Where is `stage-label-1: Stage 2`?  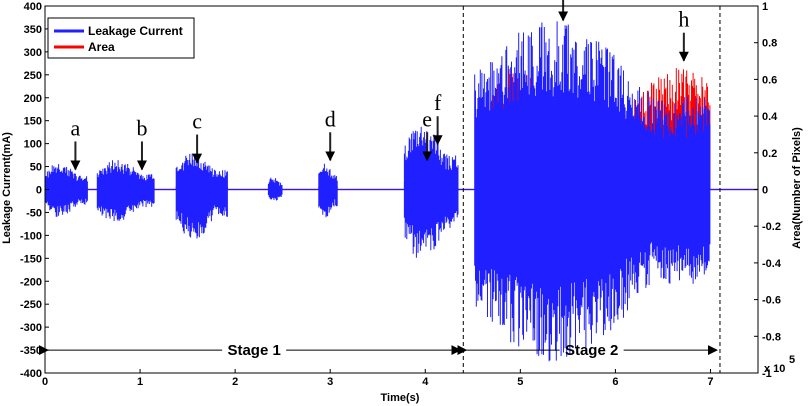
stage-label-1: Stage 2 is located at coordinates (591, 350).